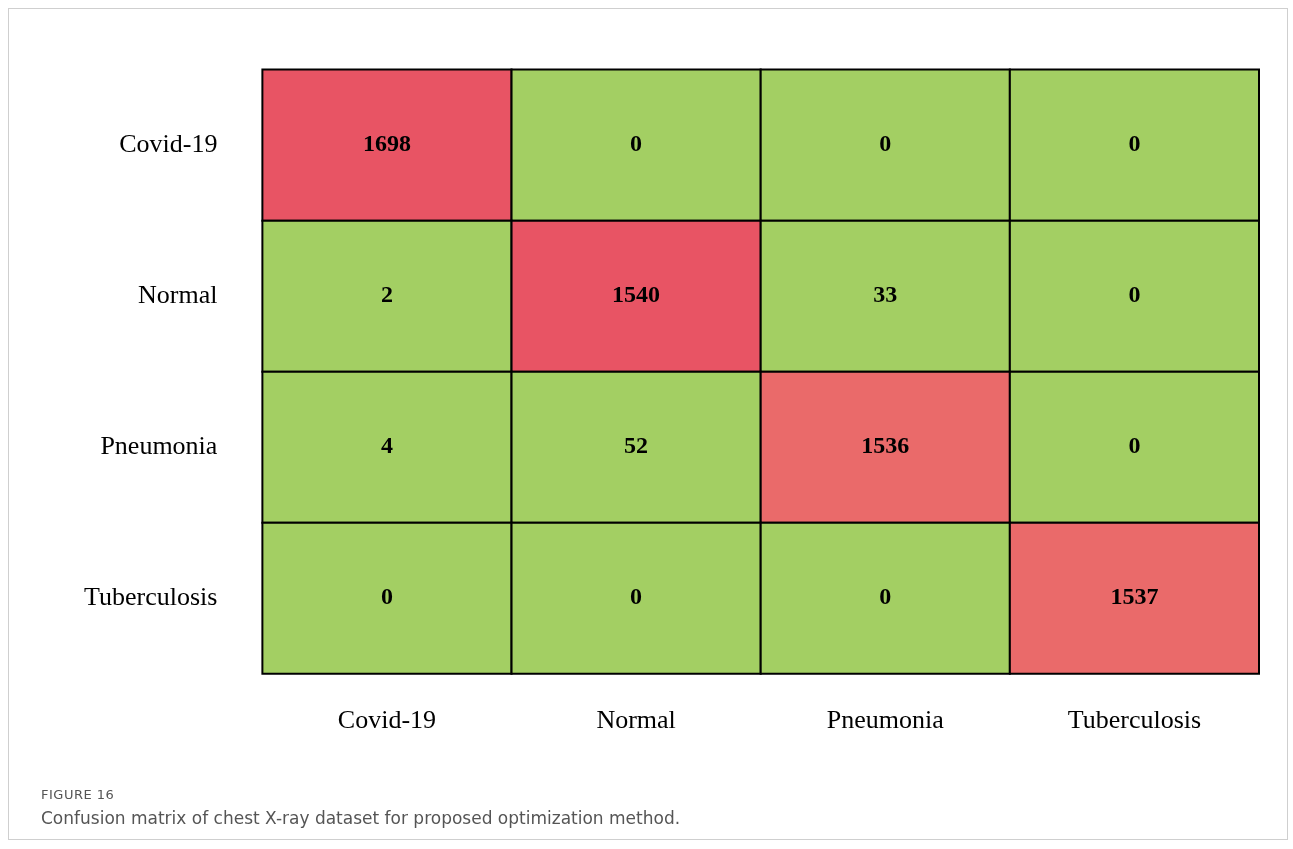 The width and height of the screenshot is (1293, 849). Describe the element at coordinates (636, 445) in the screenshot. I see `data-label: 52` at that location.